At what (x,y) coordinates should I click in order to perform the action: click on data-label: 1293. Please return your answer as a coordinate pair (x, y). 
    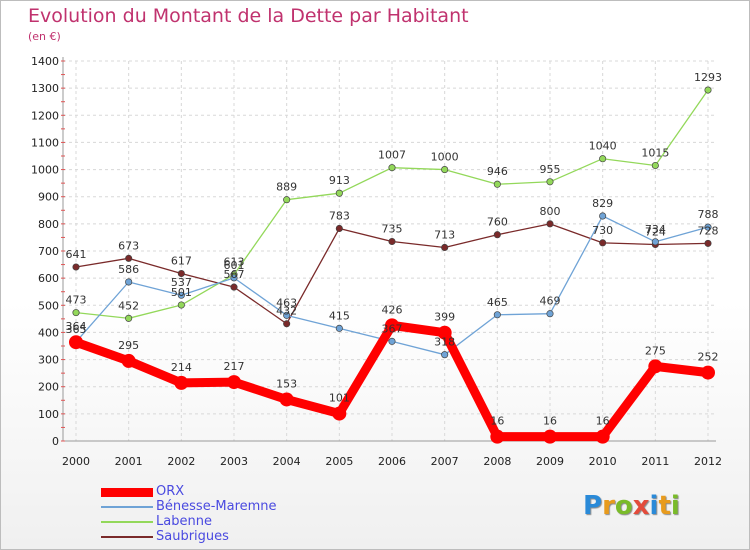
    Looking at the image, I should click on (708, 77).